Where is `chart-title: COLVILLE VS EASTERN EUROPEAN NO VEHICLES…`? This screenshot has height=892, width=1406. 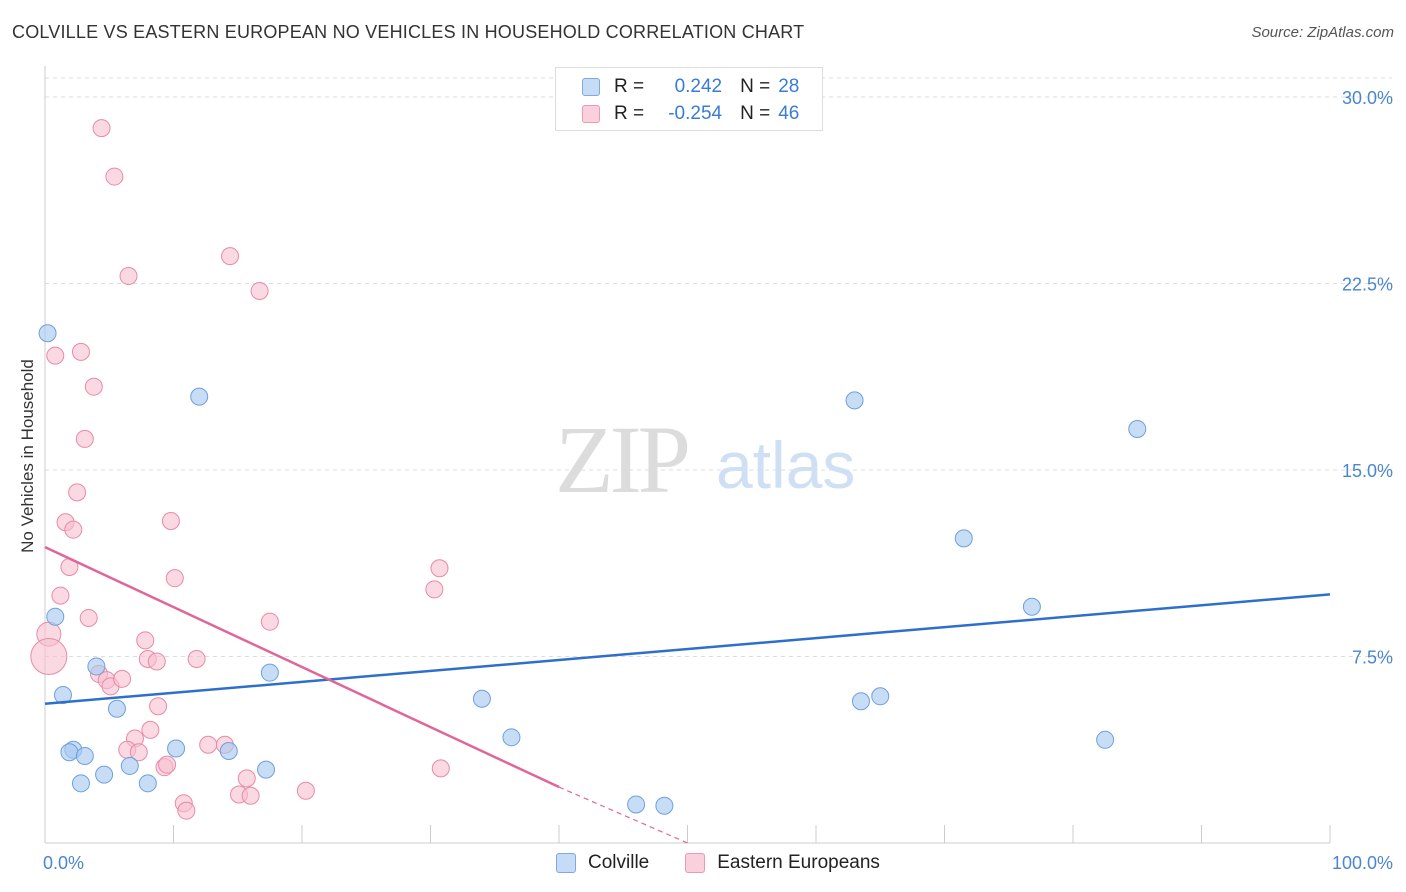 chart-title: COLVILLE VS EASTERN EUROPEAN NO VEHICLES… is located at coordinates (408, 32).